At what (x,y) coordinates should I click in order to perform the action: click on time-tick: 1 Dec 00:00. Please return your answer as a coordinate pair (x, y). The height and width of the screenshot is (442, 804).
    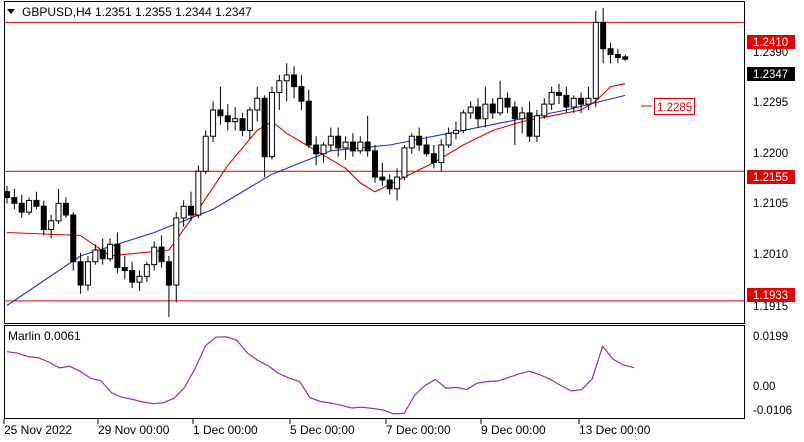
    Looking at the image, I should click on (225, 430).